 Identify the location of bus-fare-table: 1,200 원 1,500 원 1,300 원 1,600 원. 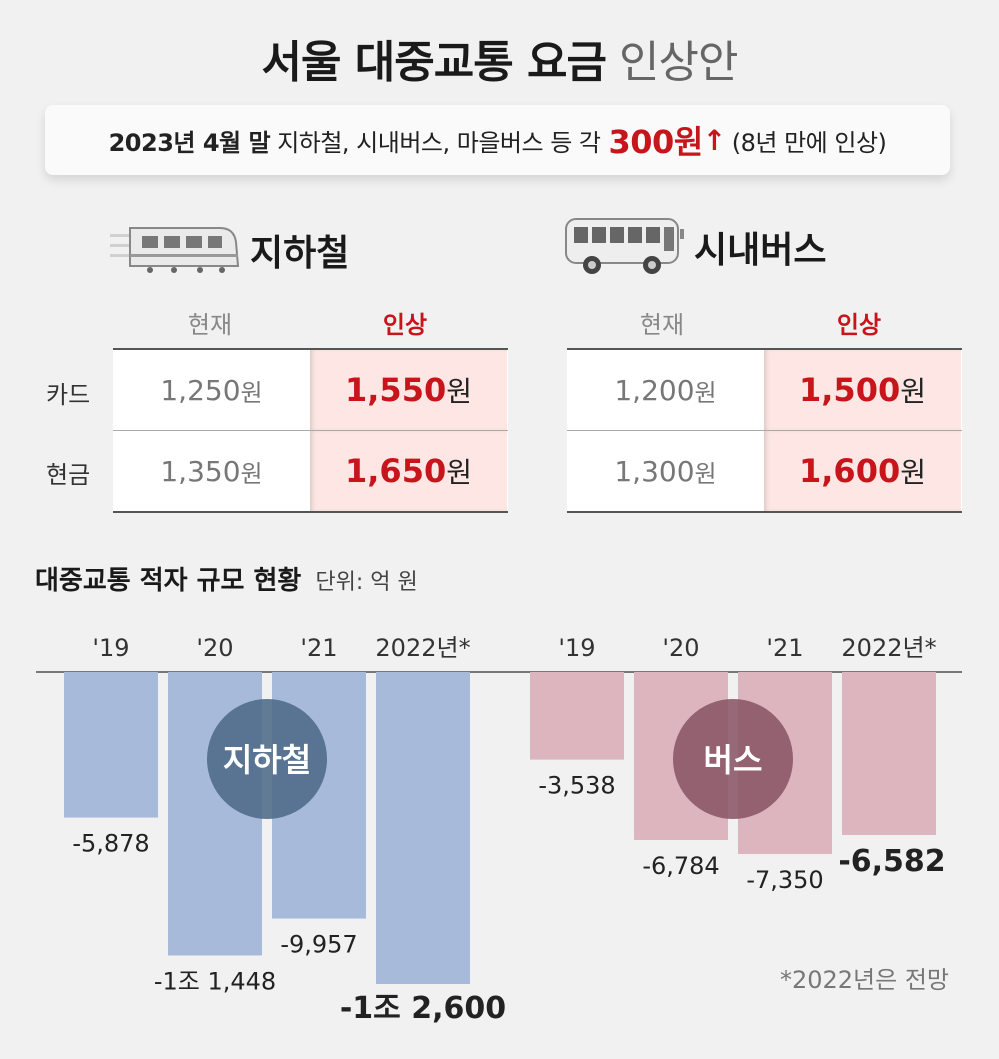
(764, 430).